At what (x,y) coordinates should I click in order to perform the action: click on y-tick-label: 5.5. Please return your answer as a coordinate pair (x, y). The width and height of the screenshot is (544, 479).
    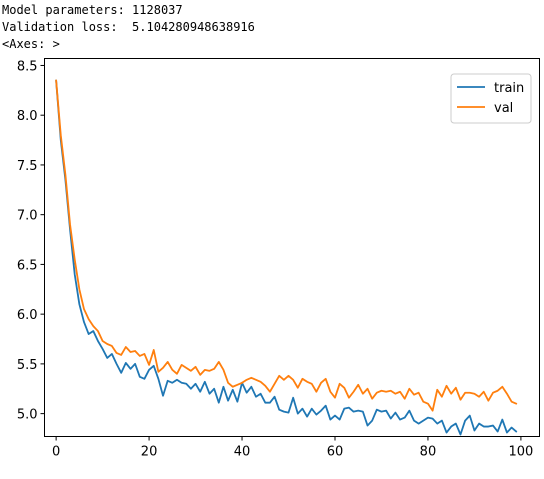
    Looking at the image, I should click on (27, 365).